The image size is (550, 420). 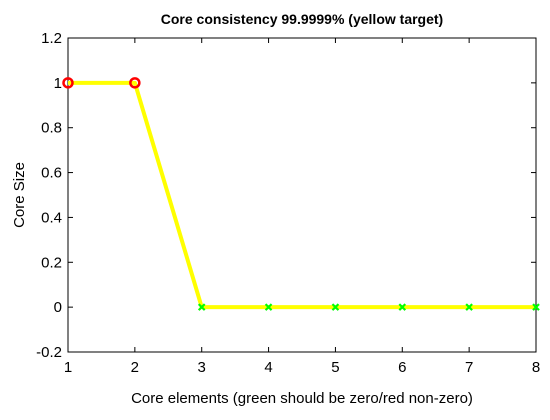 I want to click on y-tick-label: 0.2, so click(x=51, y=262).